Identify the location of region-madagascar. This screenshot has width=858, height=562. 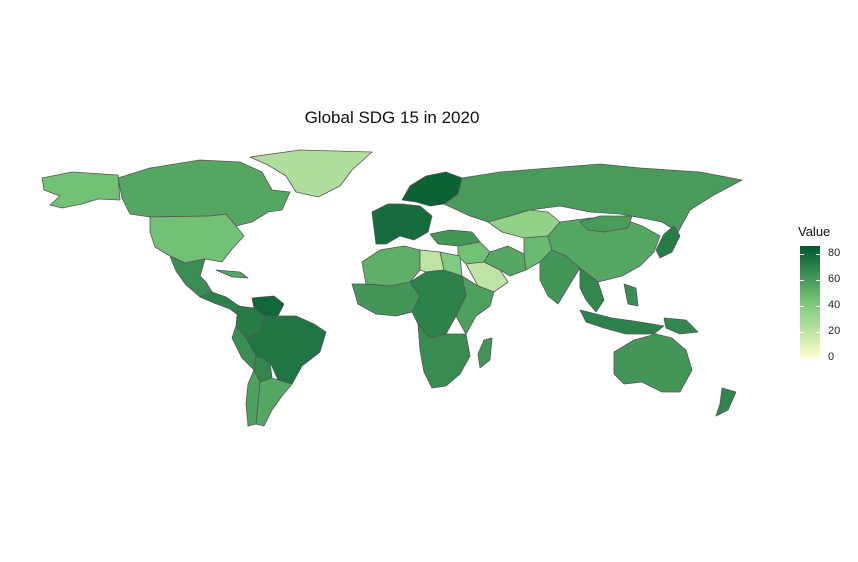
(485, 353).